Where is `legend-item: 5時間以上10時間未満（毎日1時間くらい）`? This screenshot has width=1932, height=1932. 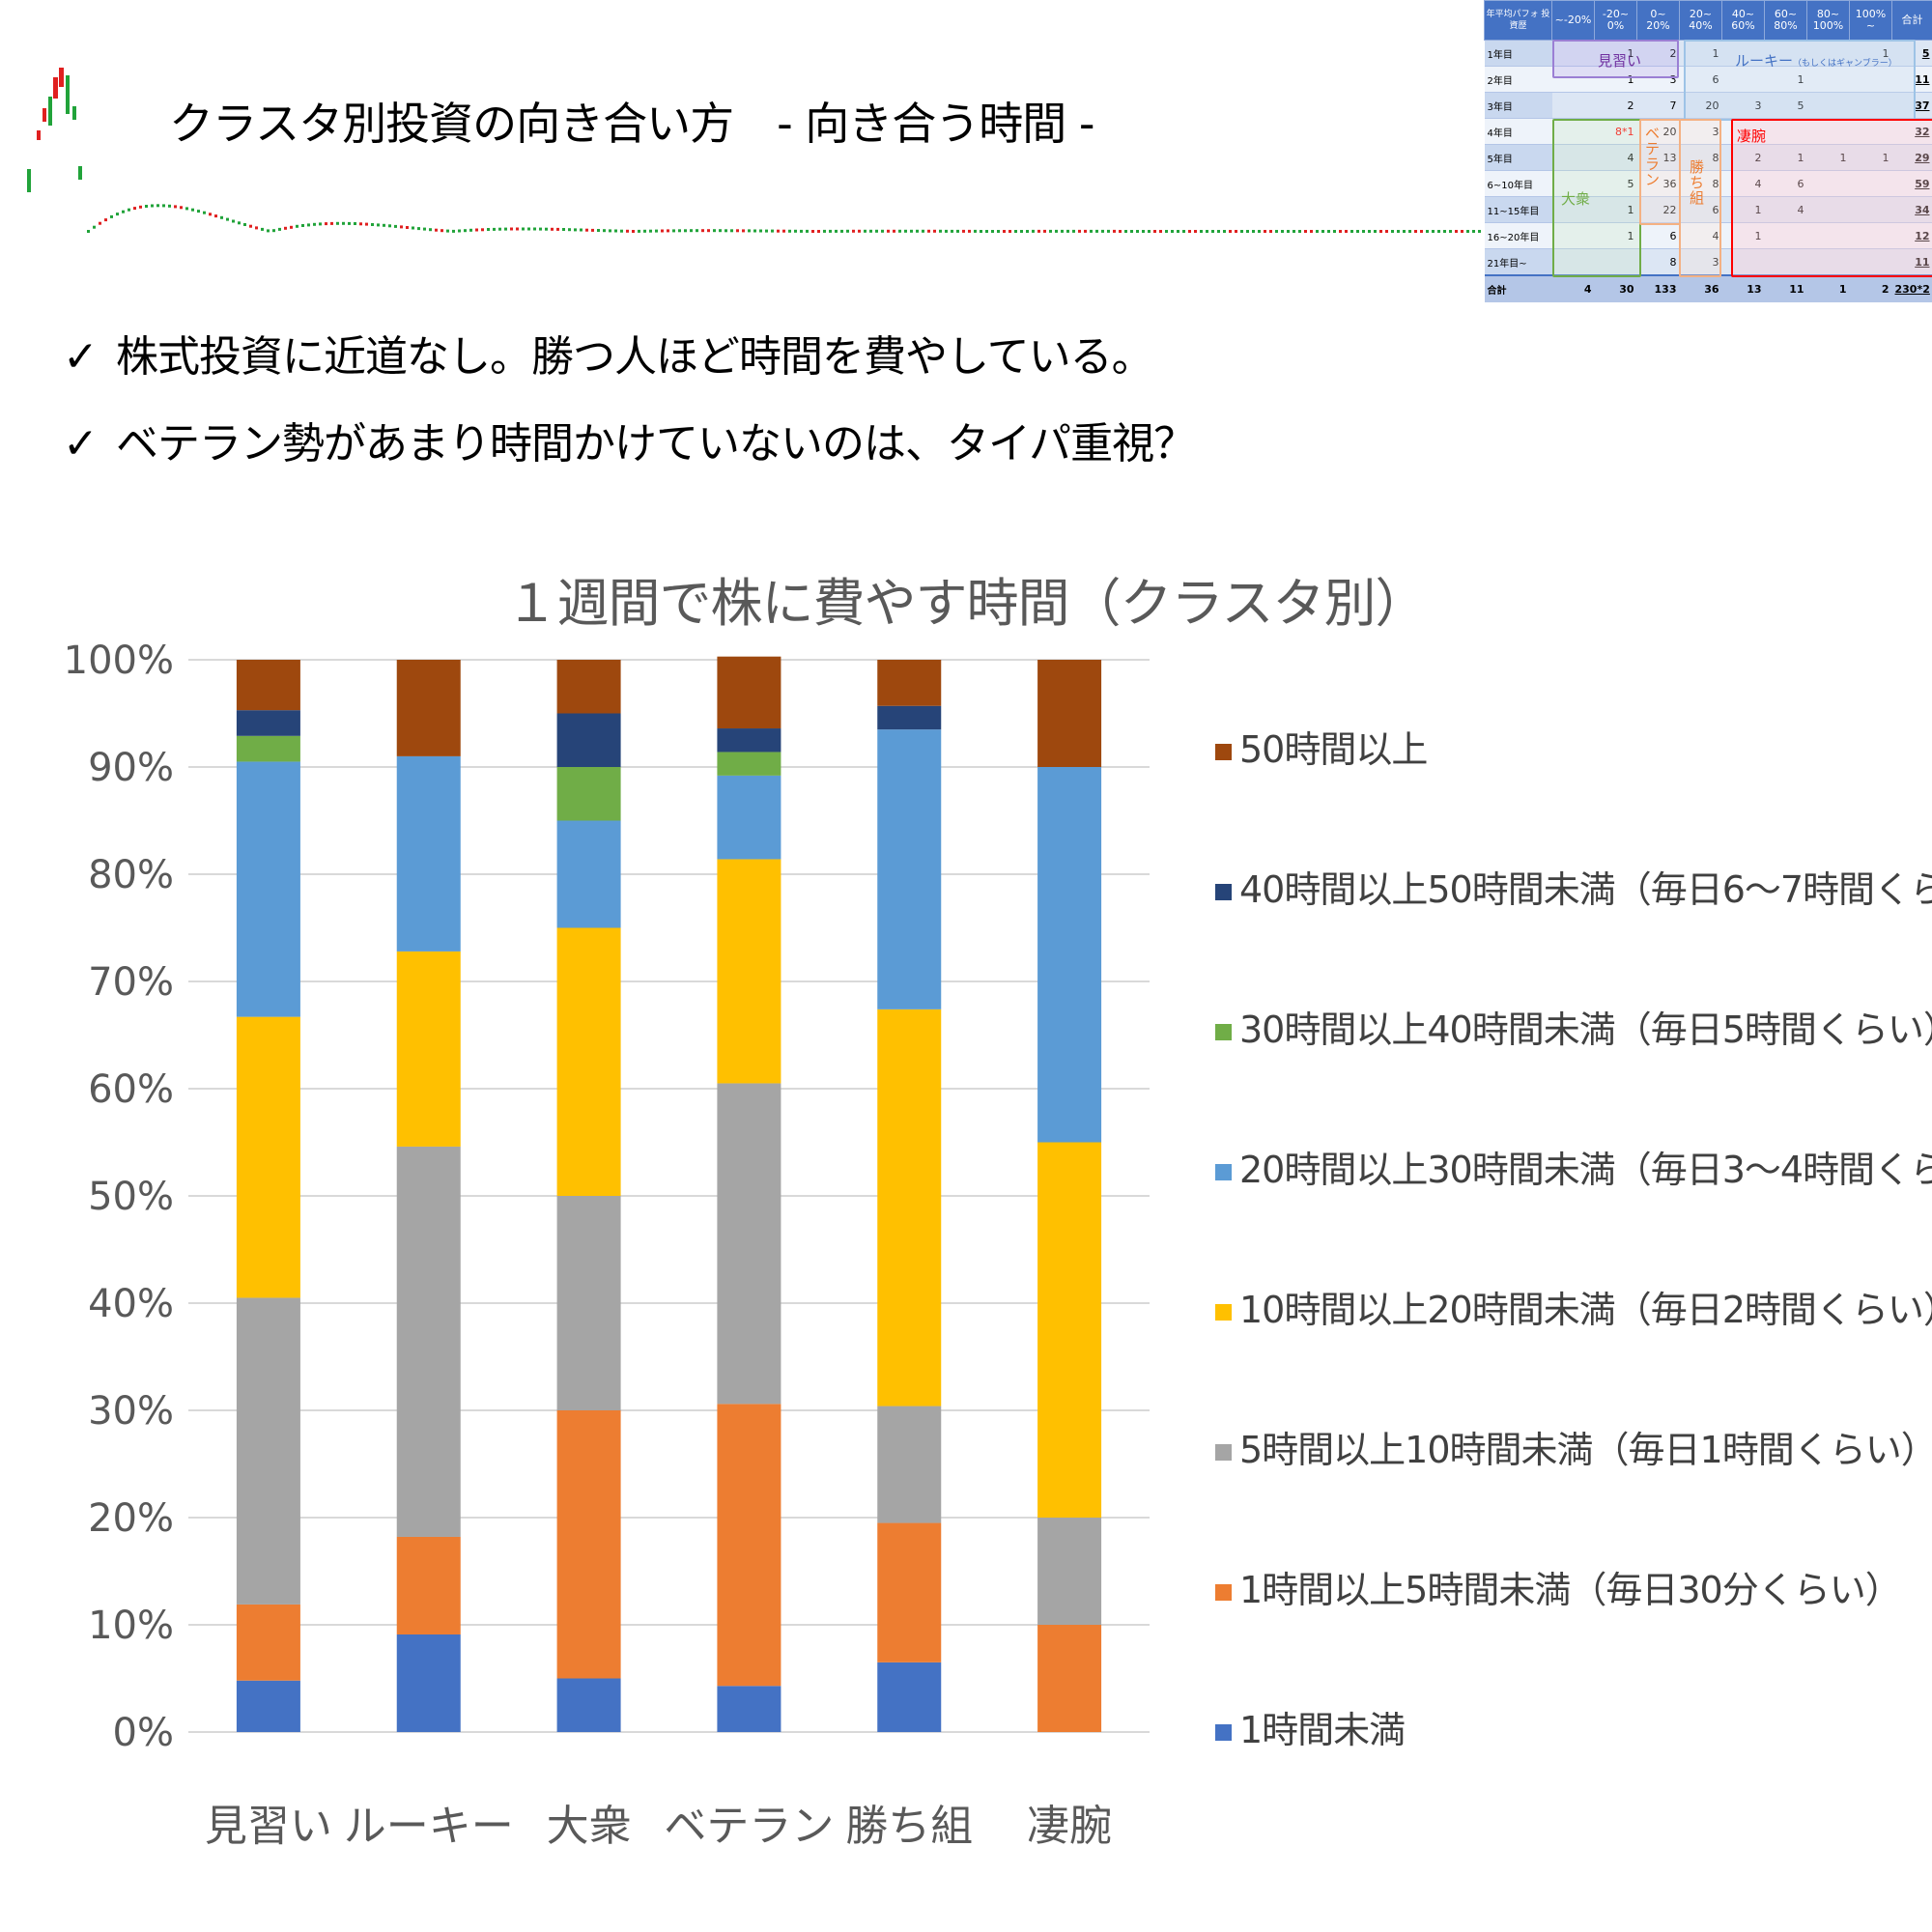 legend-item: 5時間以上10時間未満（毎日1時間くらい） is located at coordinates (1573, 1446).